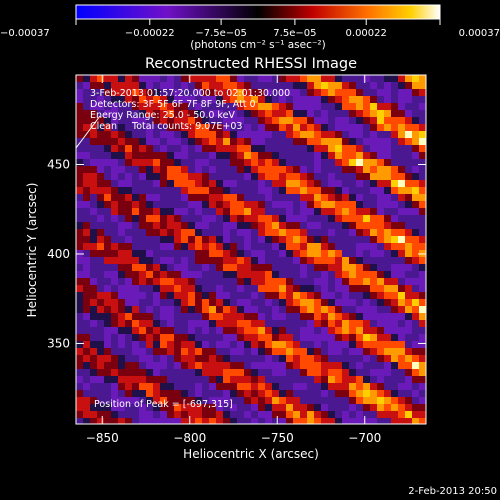 The image size is (500, 500). What do you see at coordinates (162, 115) in the screenshot?
I see `annotation-energy-range: Energy Range: 25.0 - 50.0 keV` at bounding box center [162, 115].